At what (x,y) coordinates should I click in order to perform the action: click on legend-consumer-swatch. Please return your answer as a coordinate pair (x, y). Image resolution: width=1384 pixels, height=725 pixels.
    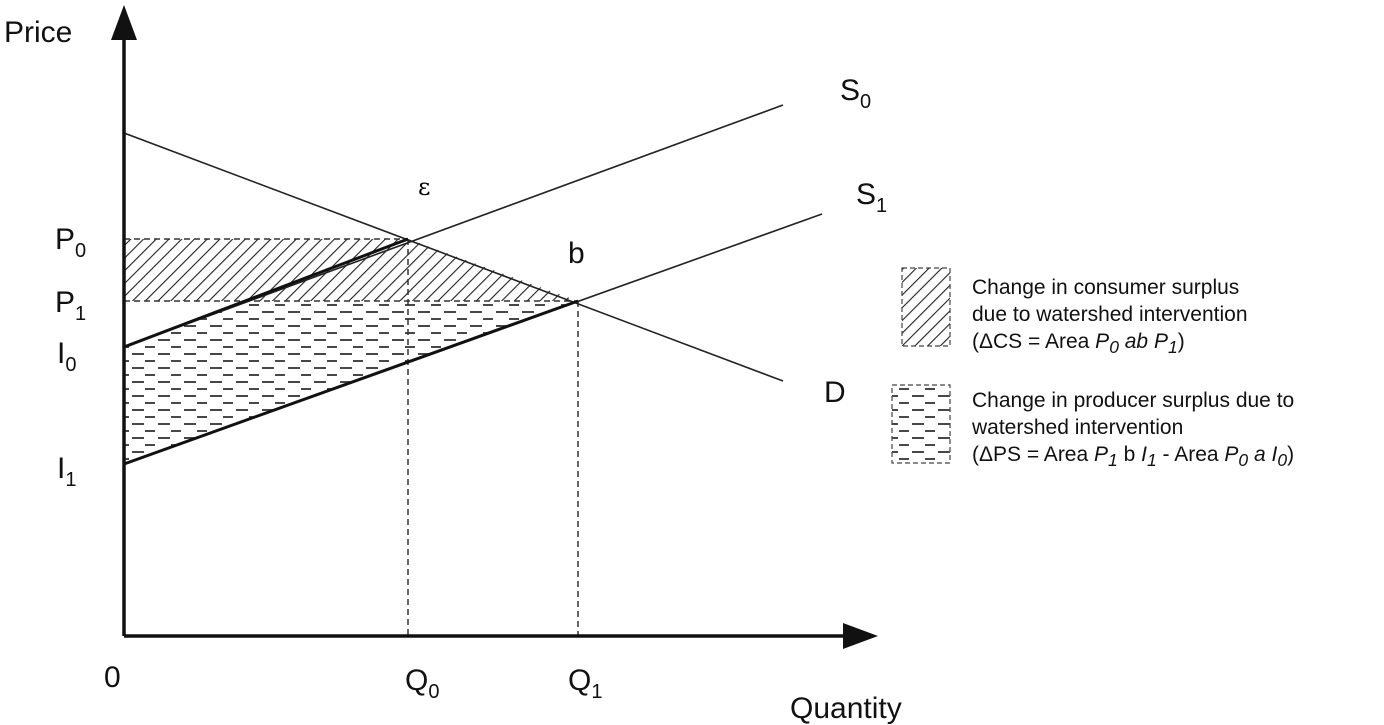
    Looking at the image, I should click on (926, 307).